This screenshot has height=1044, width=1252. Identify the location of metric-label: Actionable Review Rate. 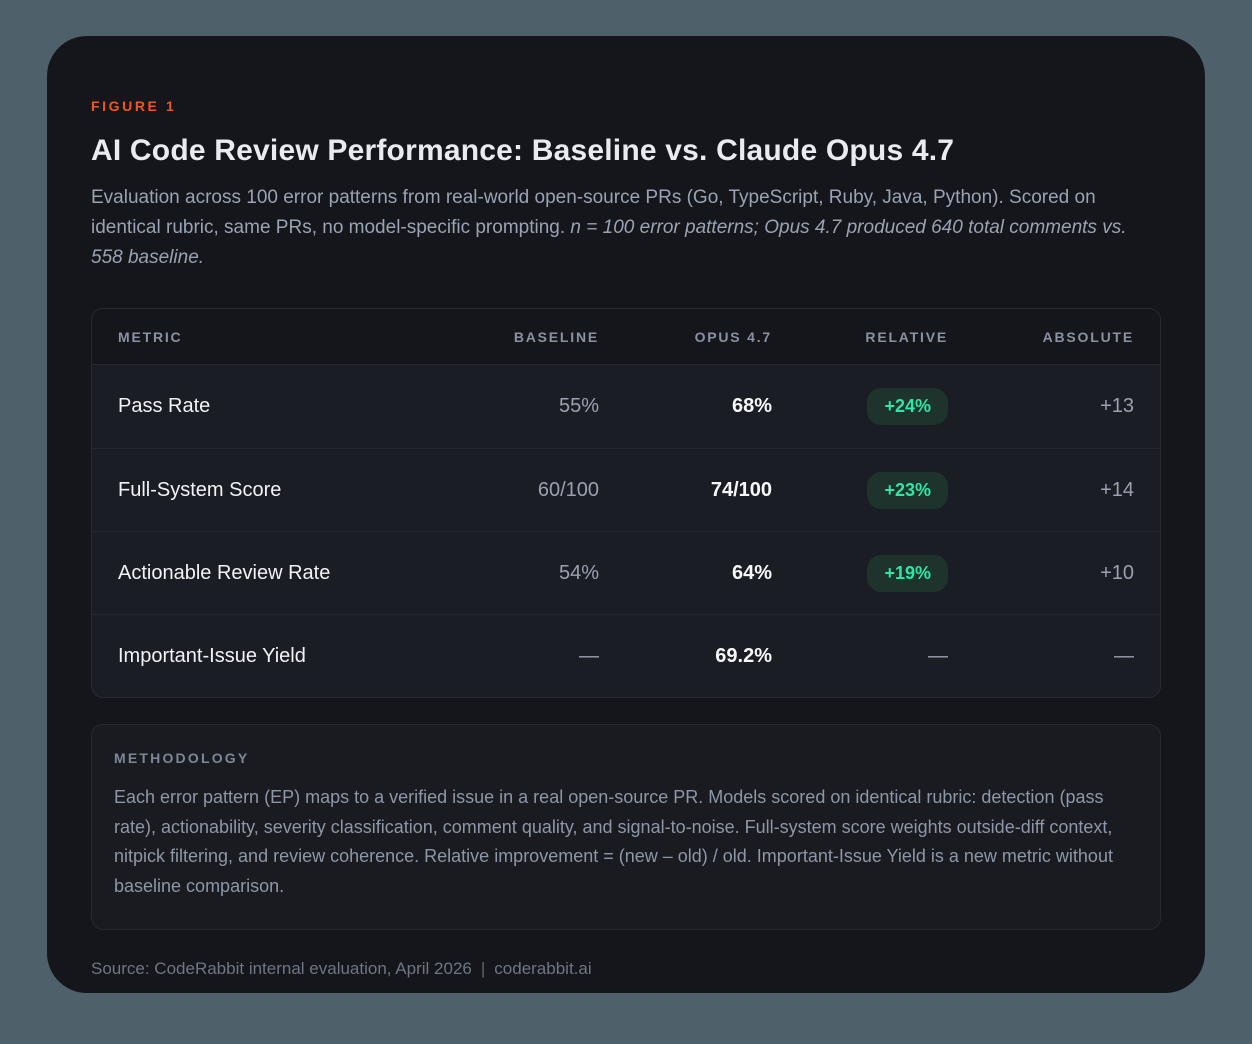
(224, 572).